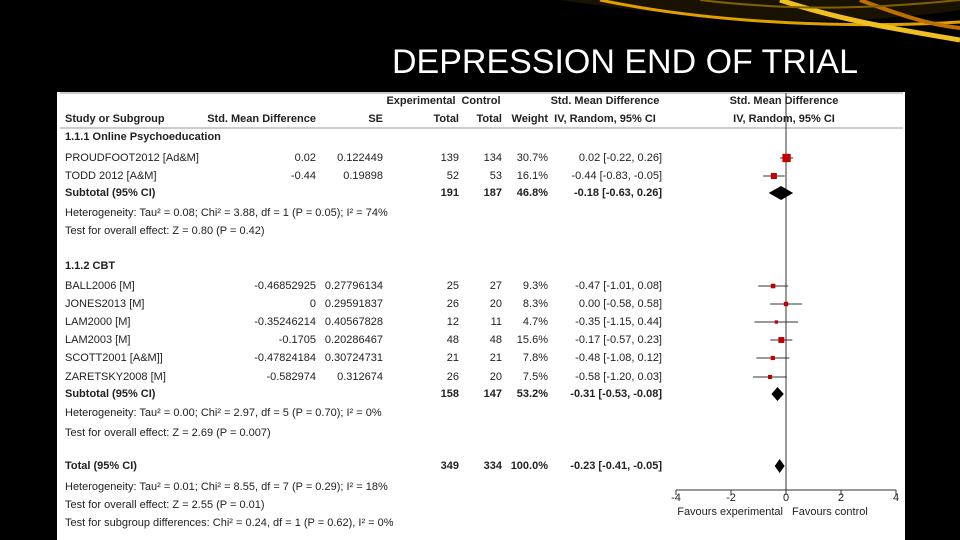 This screenshot has width=960, height=540. What do you see at coordinates (354, 322) in the screenshot?
I see `cell: 0.40567828` at bounding box center [354, 322].